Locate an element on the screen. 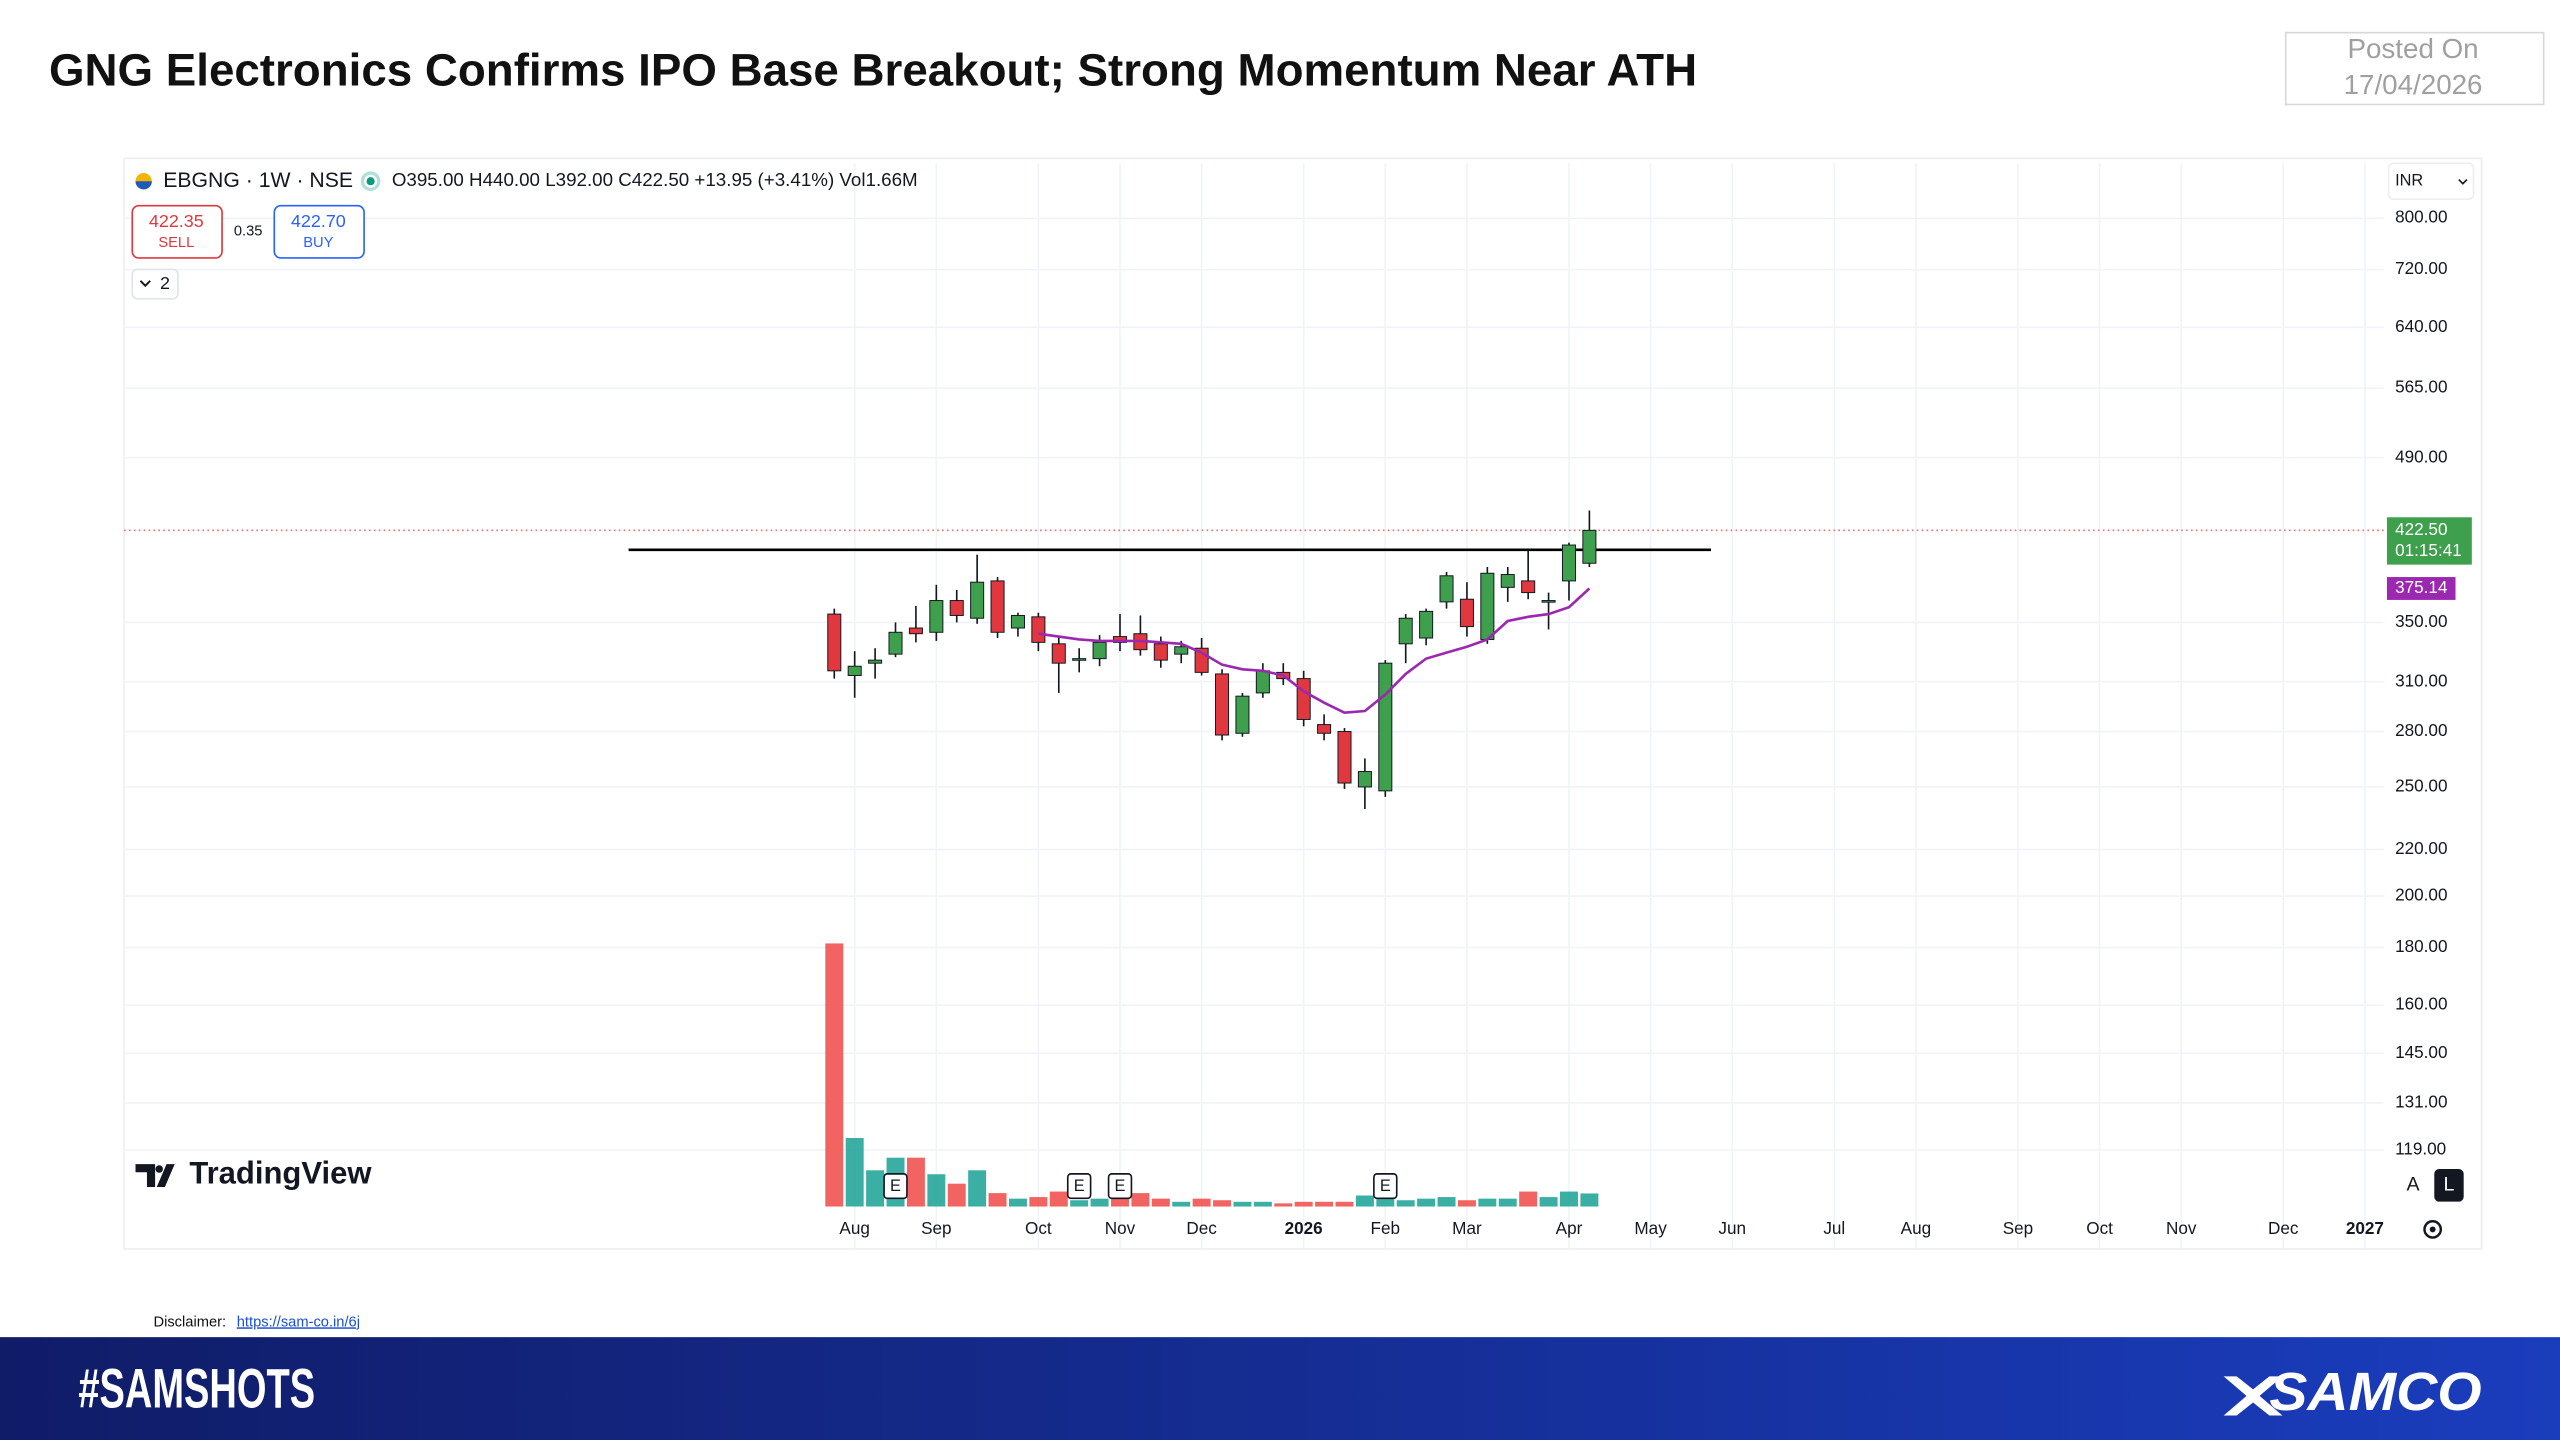 Image resolution: width=2560 pixels, height=1440 pixels. x-tick-label: Nov is located at coordinates (2181, 1228).